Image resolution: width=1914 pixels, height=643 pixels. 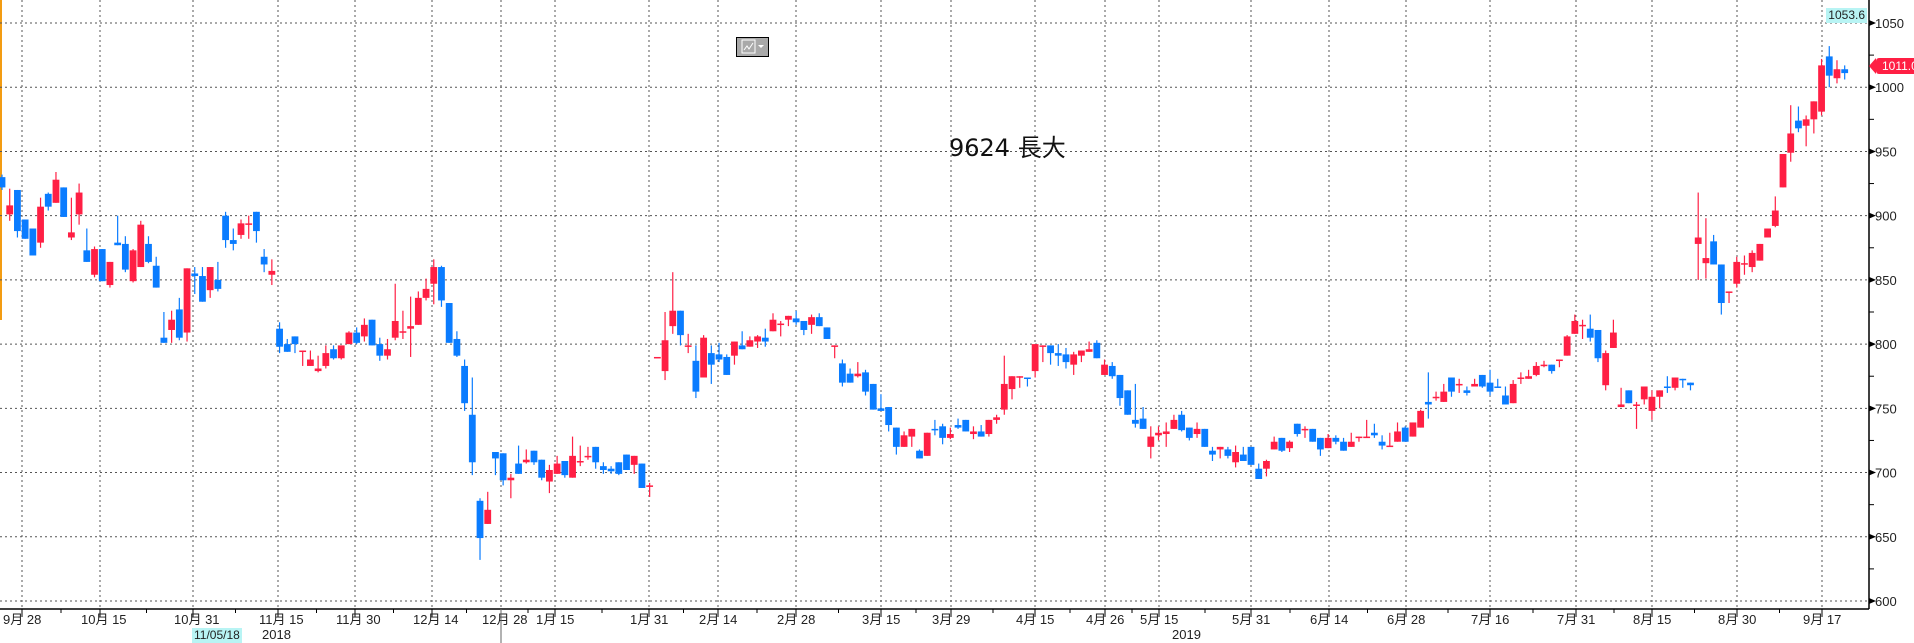 I want to click on caret-down-icon, so click(x=761, y=46).